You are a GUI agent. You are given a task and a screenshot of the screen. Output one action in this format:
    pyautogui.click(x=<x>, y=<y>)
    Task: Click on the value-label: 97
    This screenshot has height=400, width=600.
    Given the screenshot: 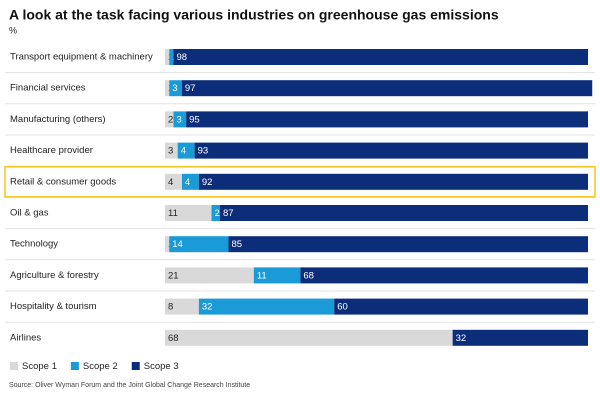 What is the action you would take?
    pyautogui.click(x=190, y=88)
    